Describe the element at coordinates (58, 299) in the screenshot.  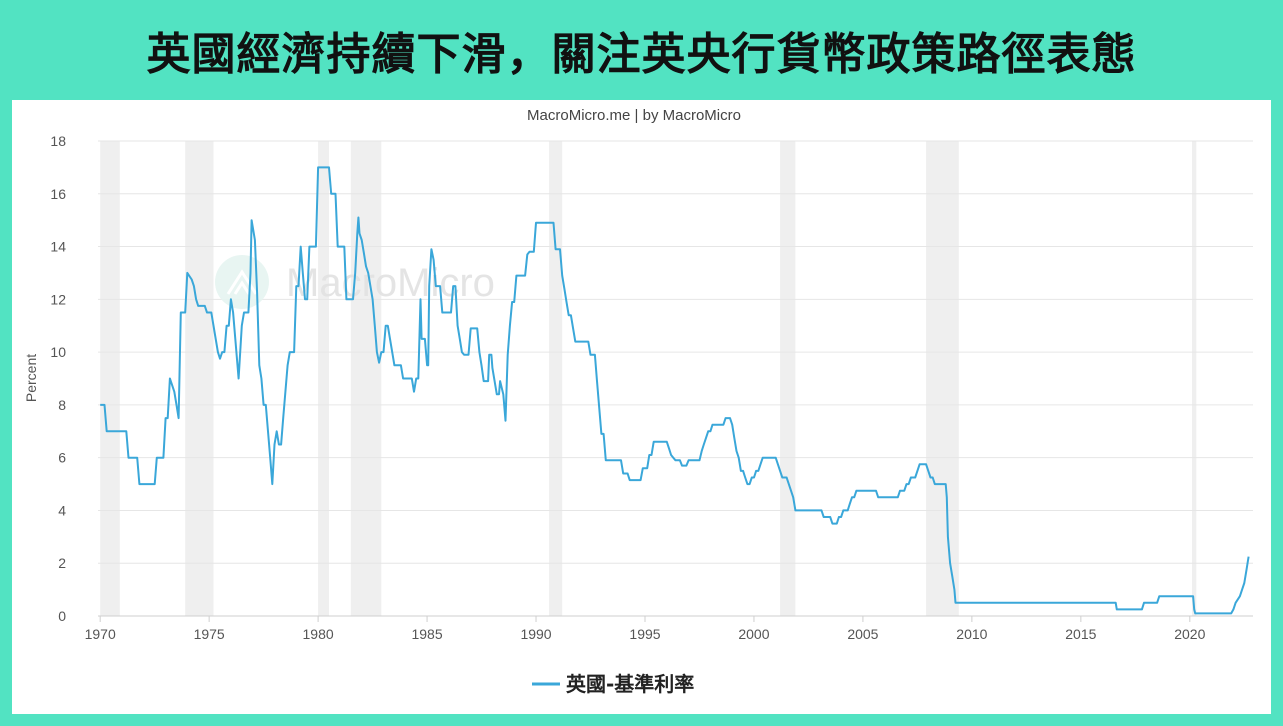
I see `y-tick-label-12: 12` at that location.